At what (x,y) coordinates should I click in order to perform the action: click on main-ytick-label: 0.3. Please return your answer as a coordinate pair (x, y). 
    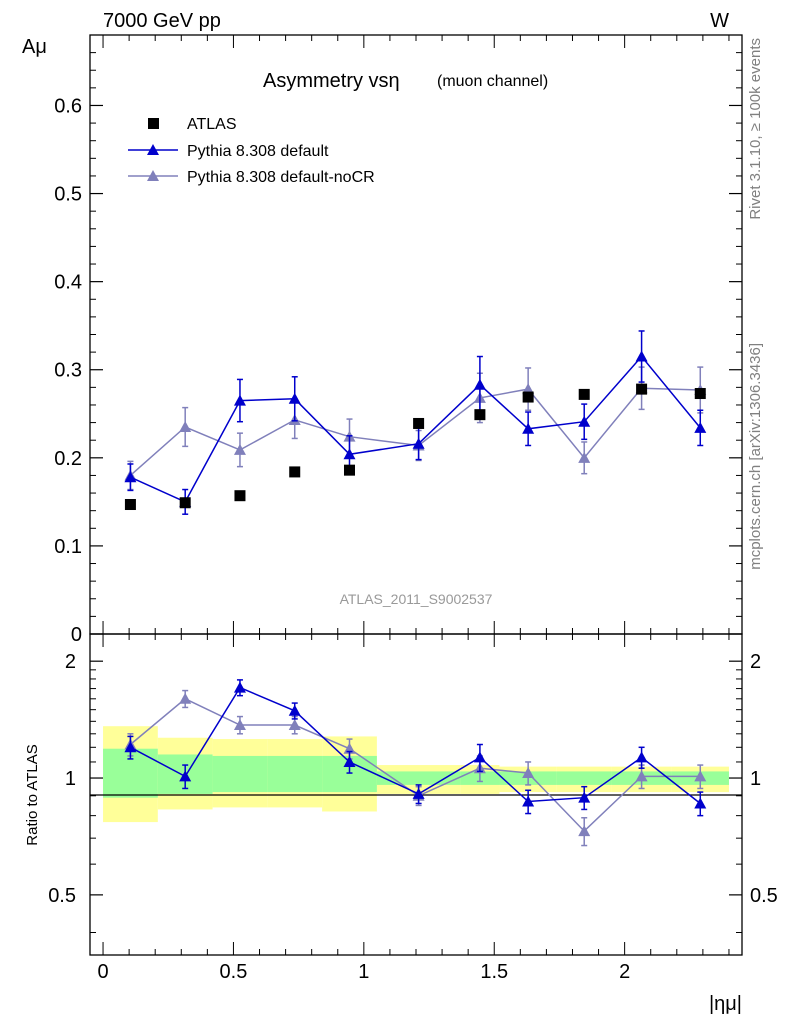
    Looking at the image, I should click on (68, 371).